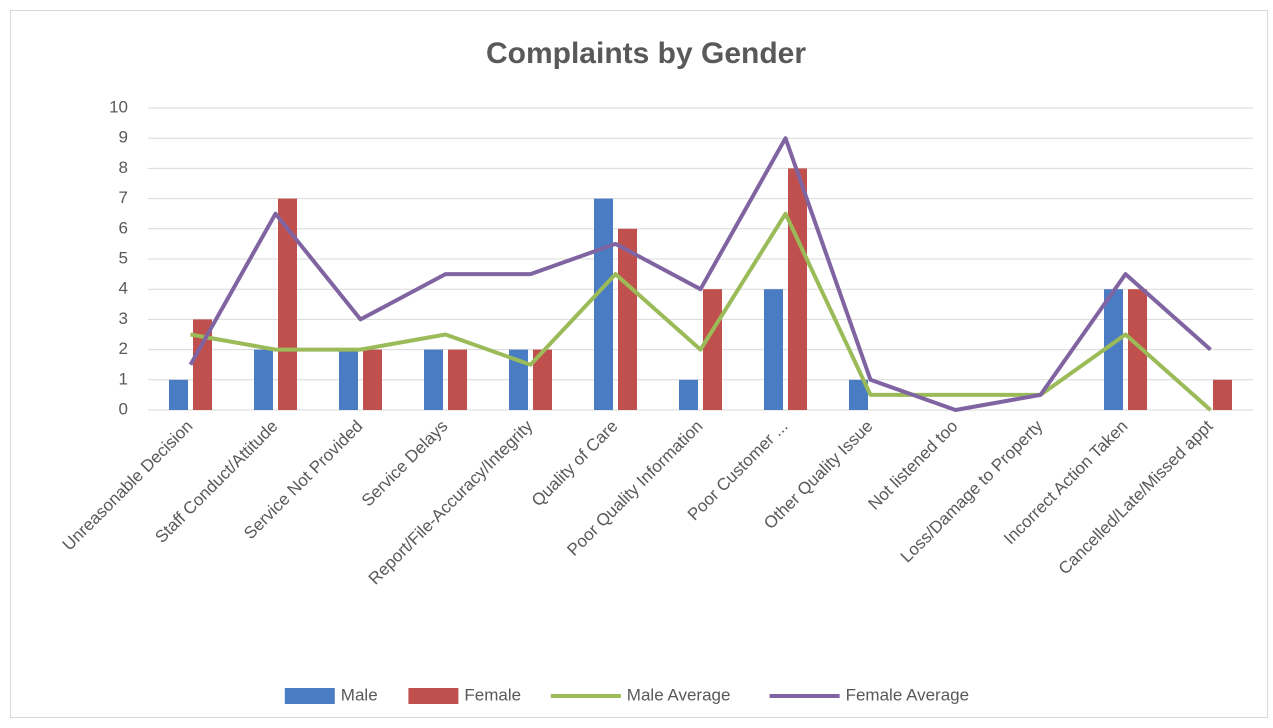 This screenshot has height=728, width=1273. What do you see at coordinates (679, 694) in the screenshot?
I see `legend-label: Male Average` at bounding box center [679, 694].